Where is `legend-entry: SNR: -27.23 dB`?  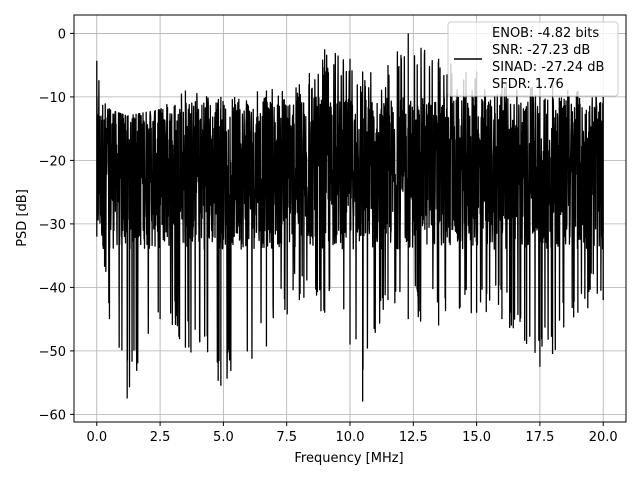 legend-entry: SNR: -27.23 dB is located at coordinates (541, 50).